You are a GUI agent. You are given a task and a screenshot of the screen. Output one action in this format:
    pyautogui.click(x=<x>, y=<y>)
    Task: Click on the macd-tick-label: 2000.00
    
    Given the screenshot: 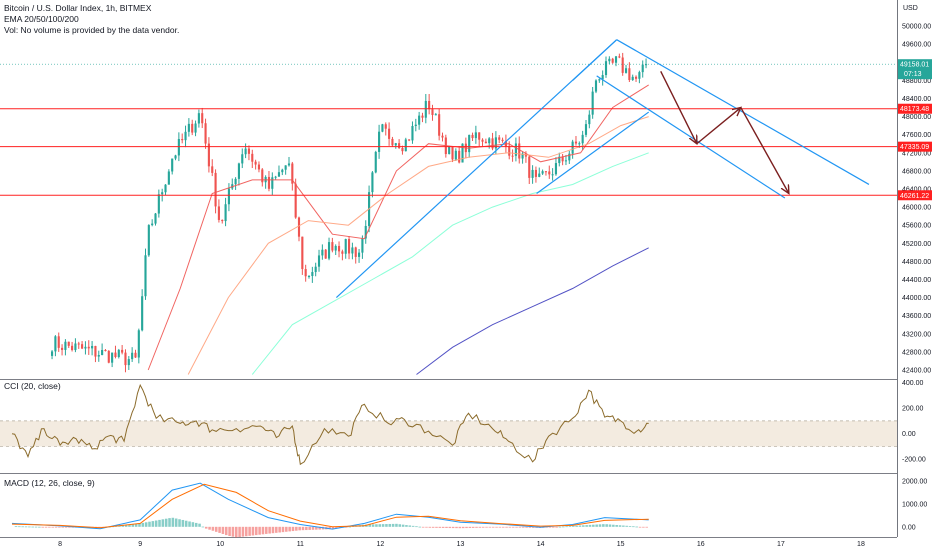 What is the action you would take?
    pyautogui.click(x=914, y=481)
    